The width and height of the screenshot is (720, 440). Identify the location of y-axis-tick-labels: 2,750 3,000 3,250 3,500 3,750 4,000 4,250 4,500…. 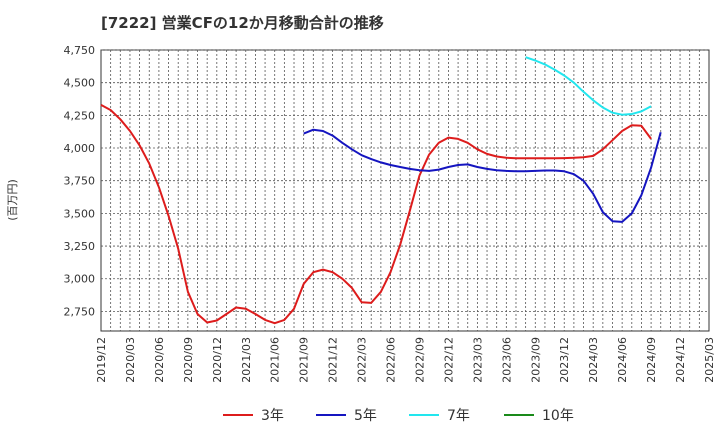
(80, 181).